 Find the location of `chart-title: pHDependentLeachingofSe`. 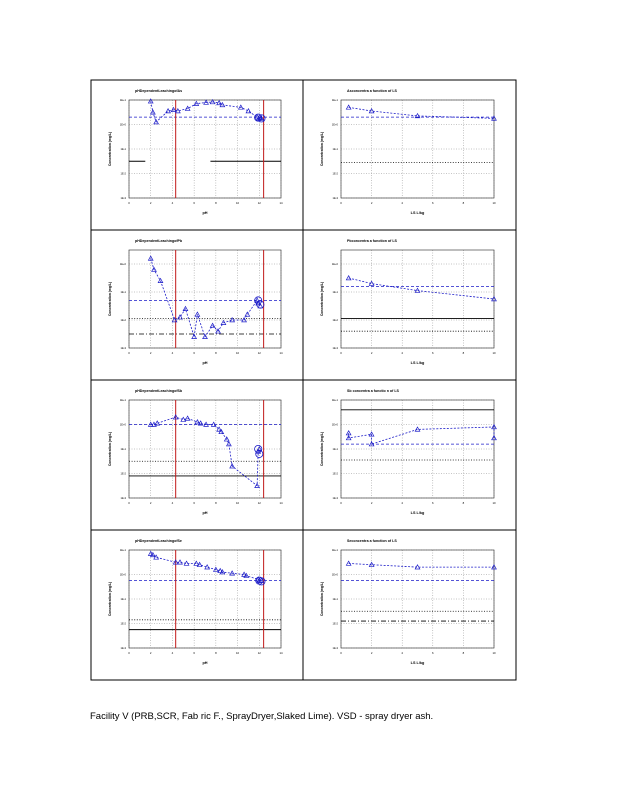

chart-title: pHDependentLeachingofSe is located at coordinates (158, 541).